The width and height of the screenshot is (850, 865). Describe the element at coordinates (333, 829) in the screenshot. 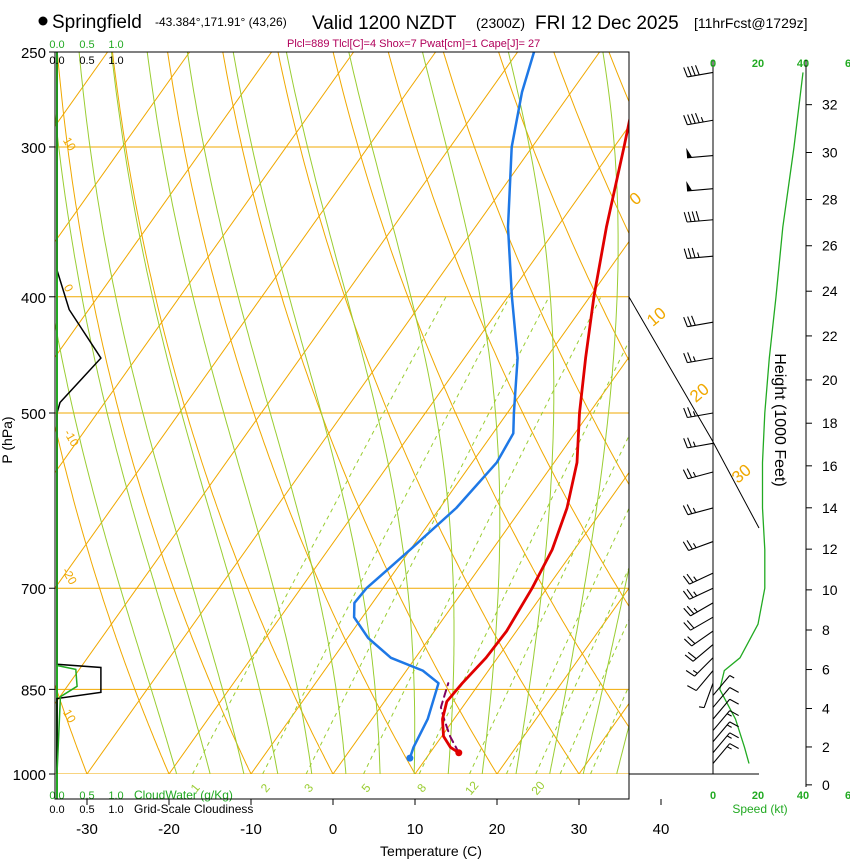

I see `temperature-tick-label: 0` at that location.